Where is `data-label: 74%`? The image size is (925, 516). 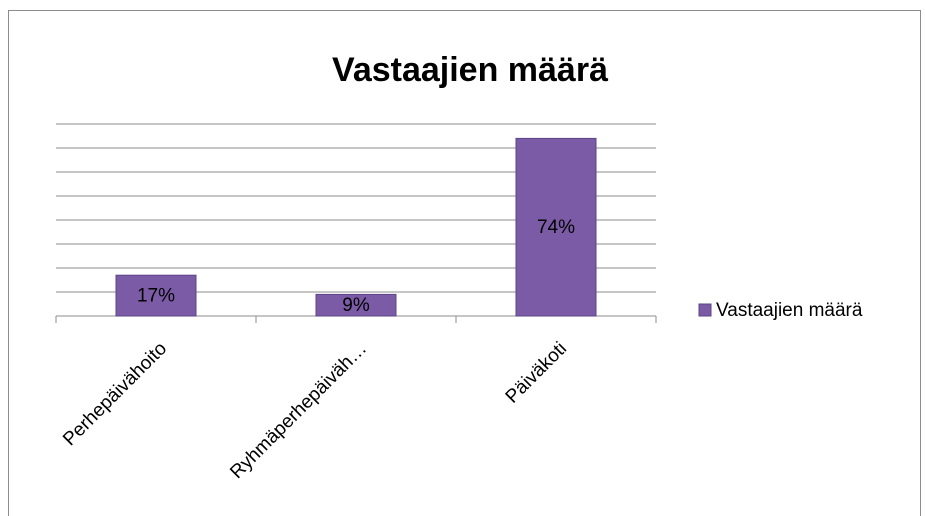
data-label: 74% is located at coordinates (556, 227).